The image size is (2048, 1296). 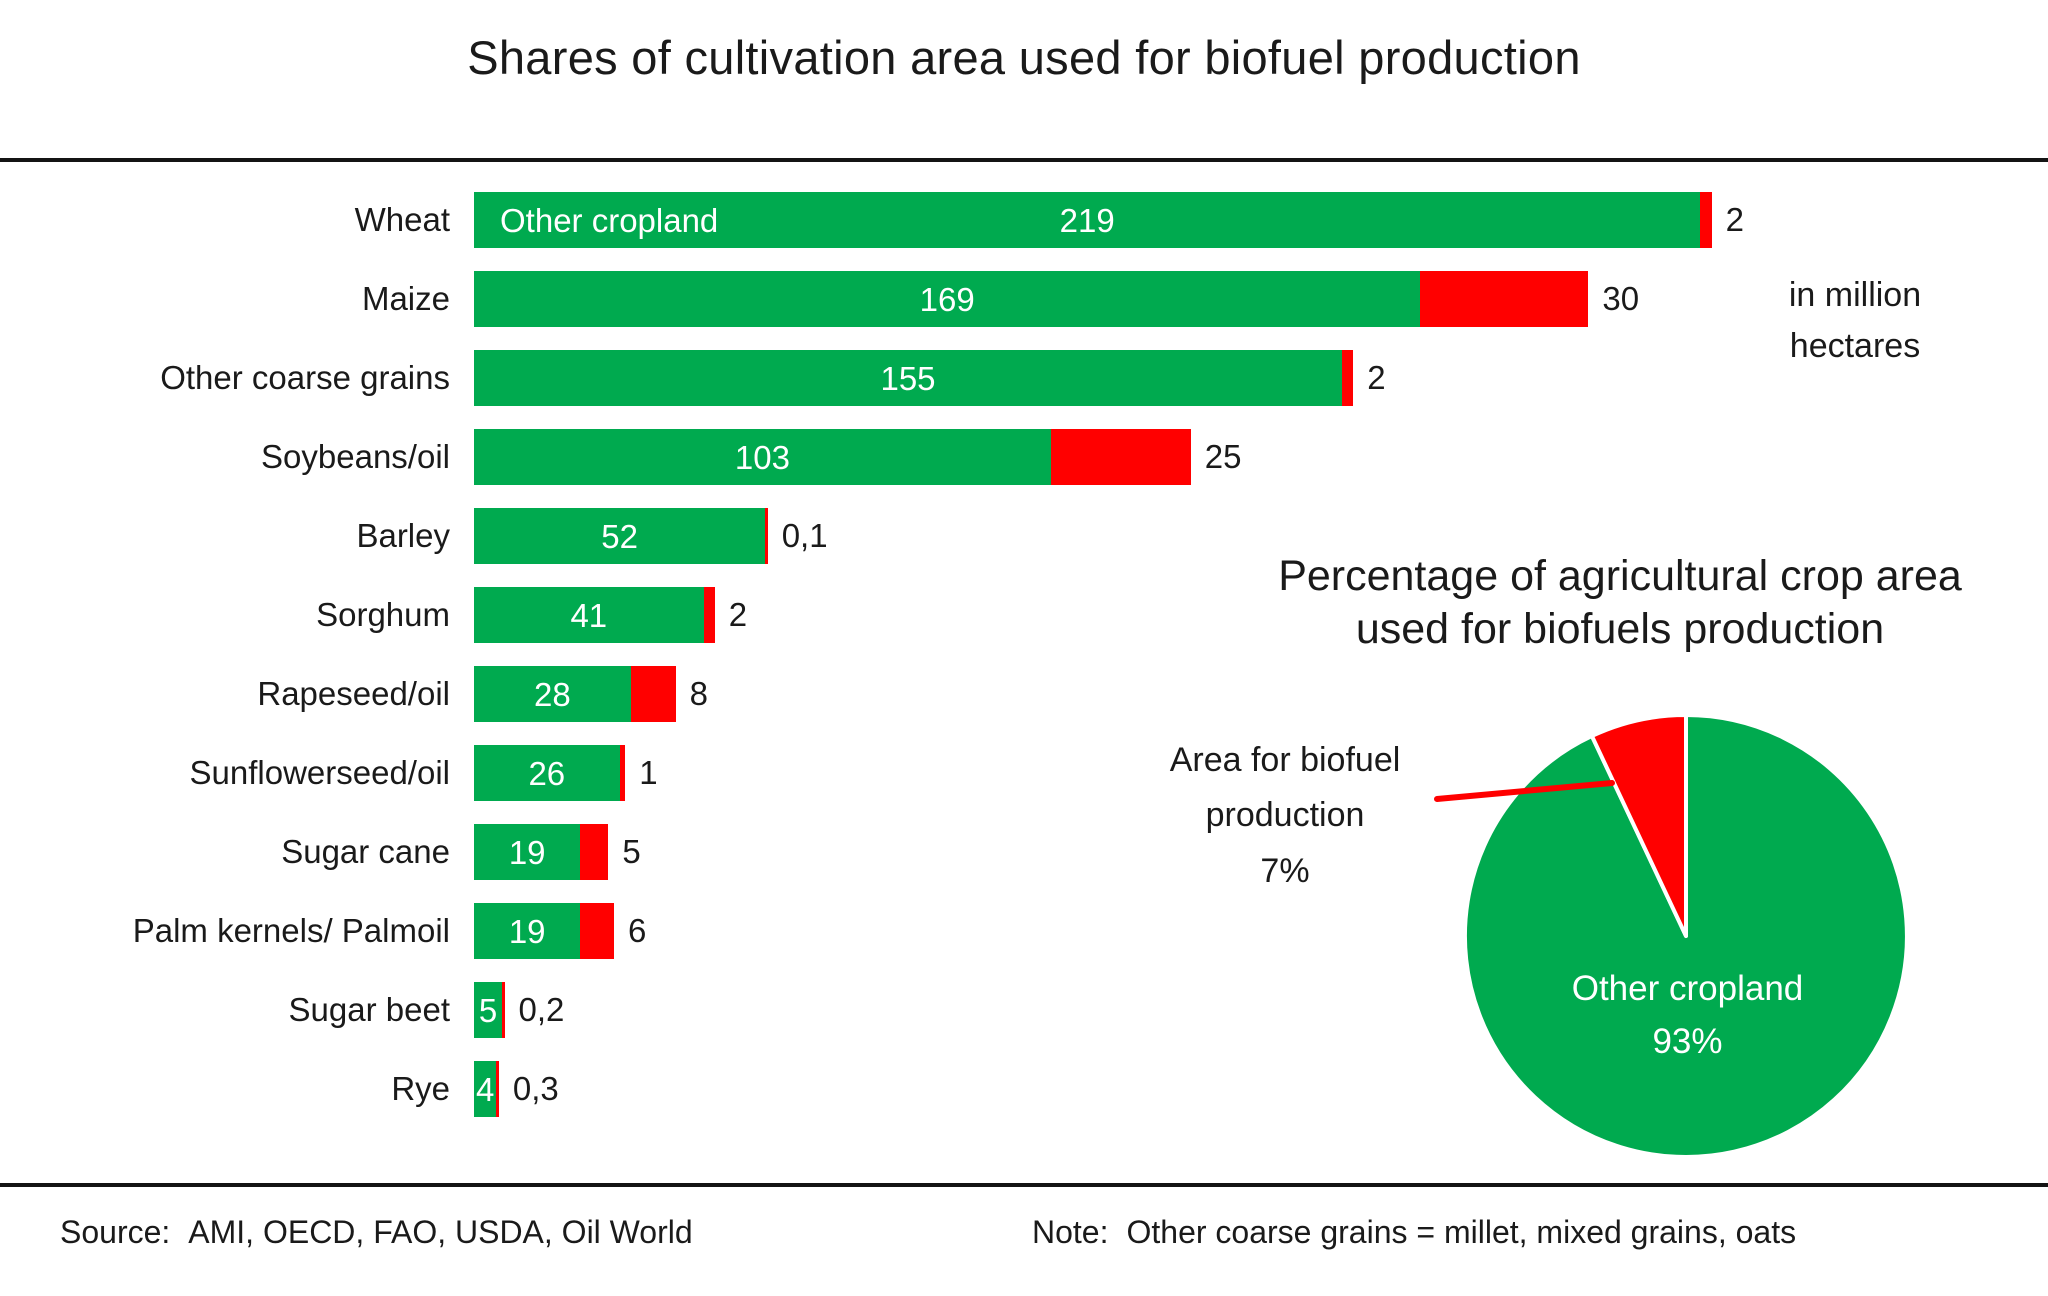 What do you see at coordinates (698, 693) in the screenshot?
I see `bar-value-biofuel: 8` at bounding box center [698, 693].